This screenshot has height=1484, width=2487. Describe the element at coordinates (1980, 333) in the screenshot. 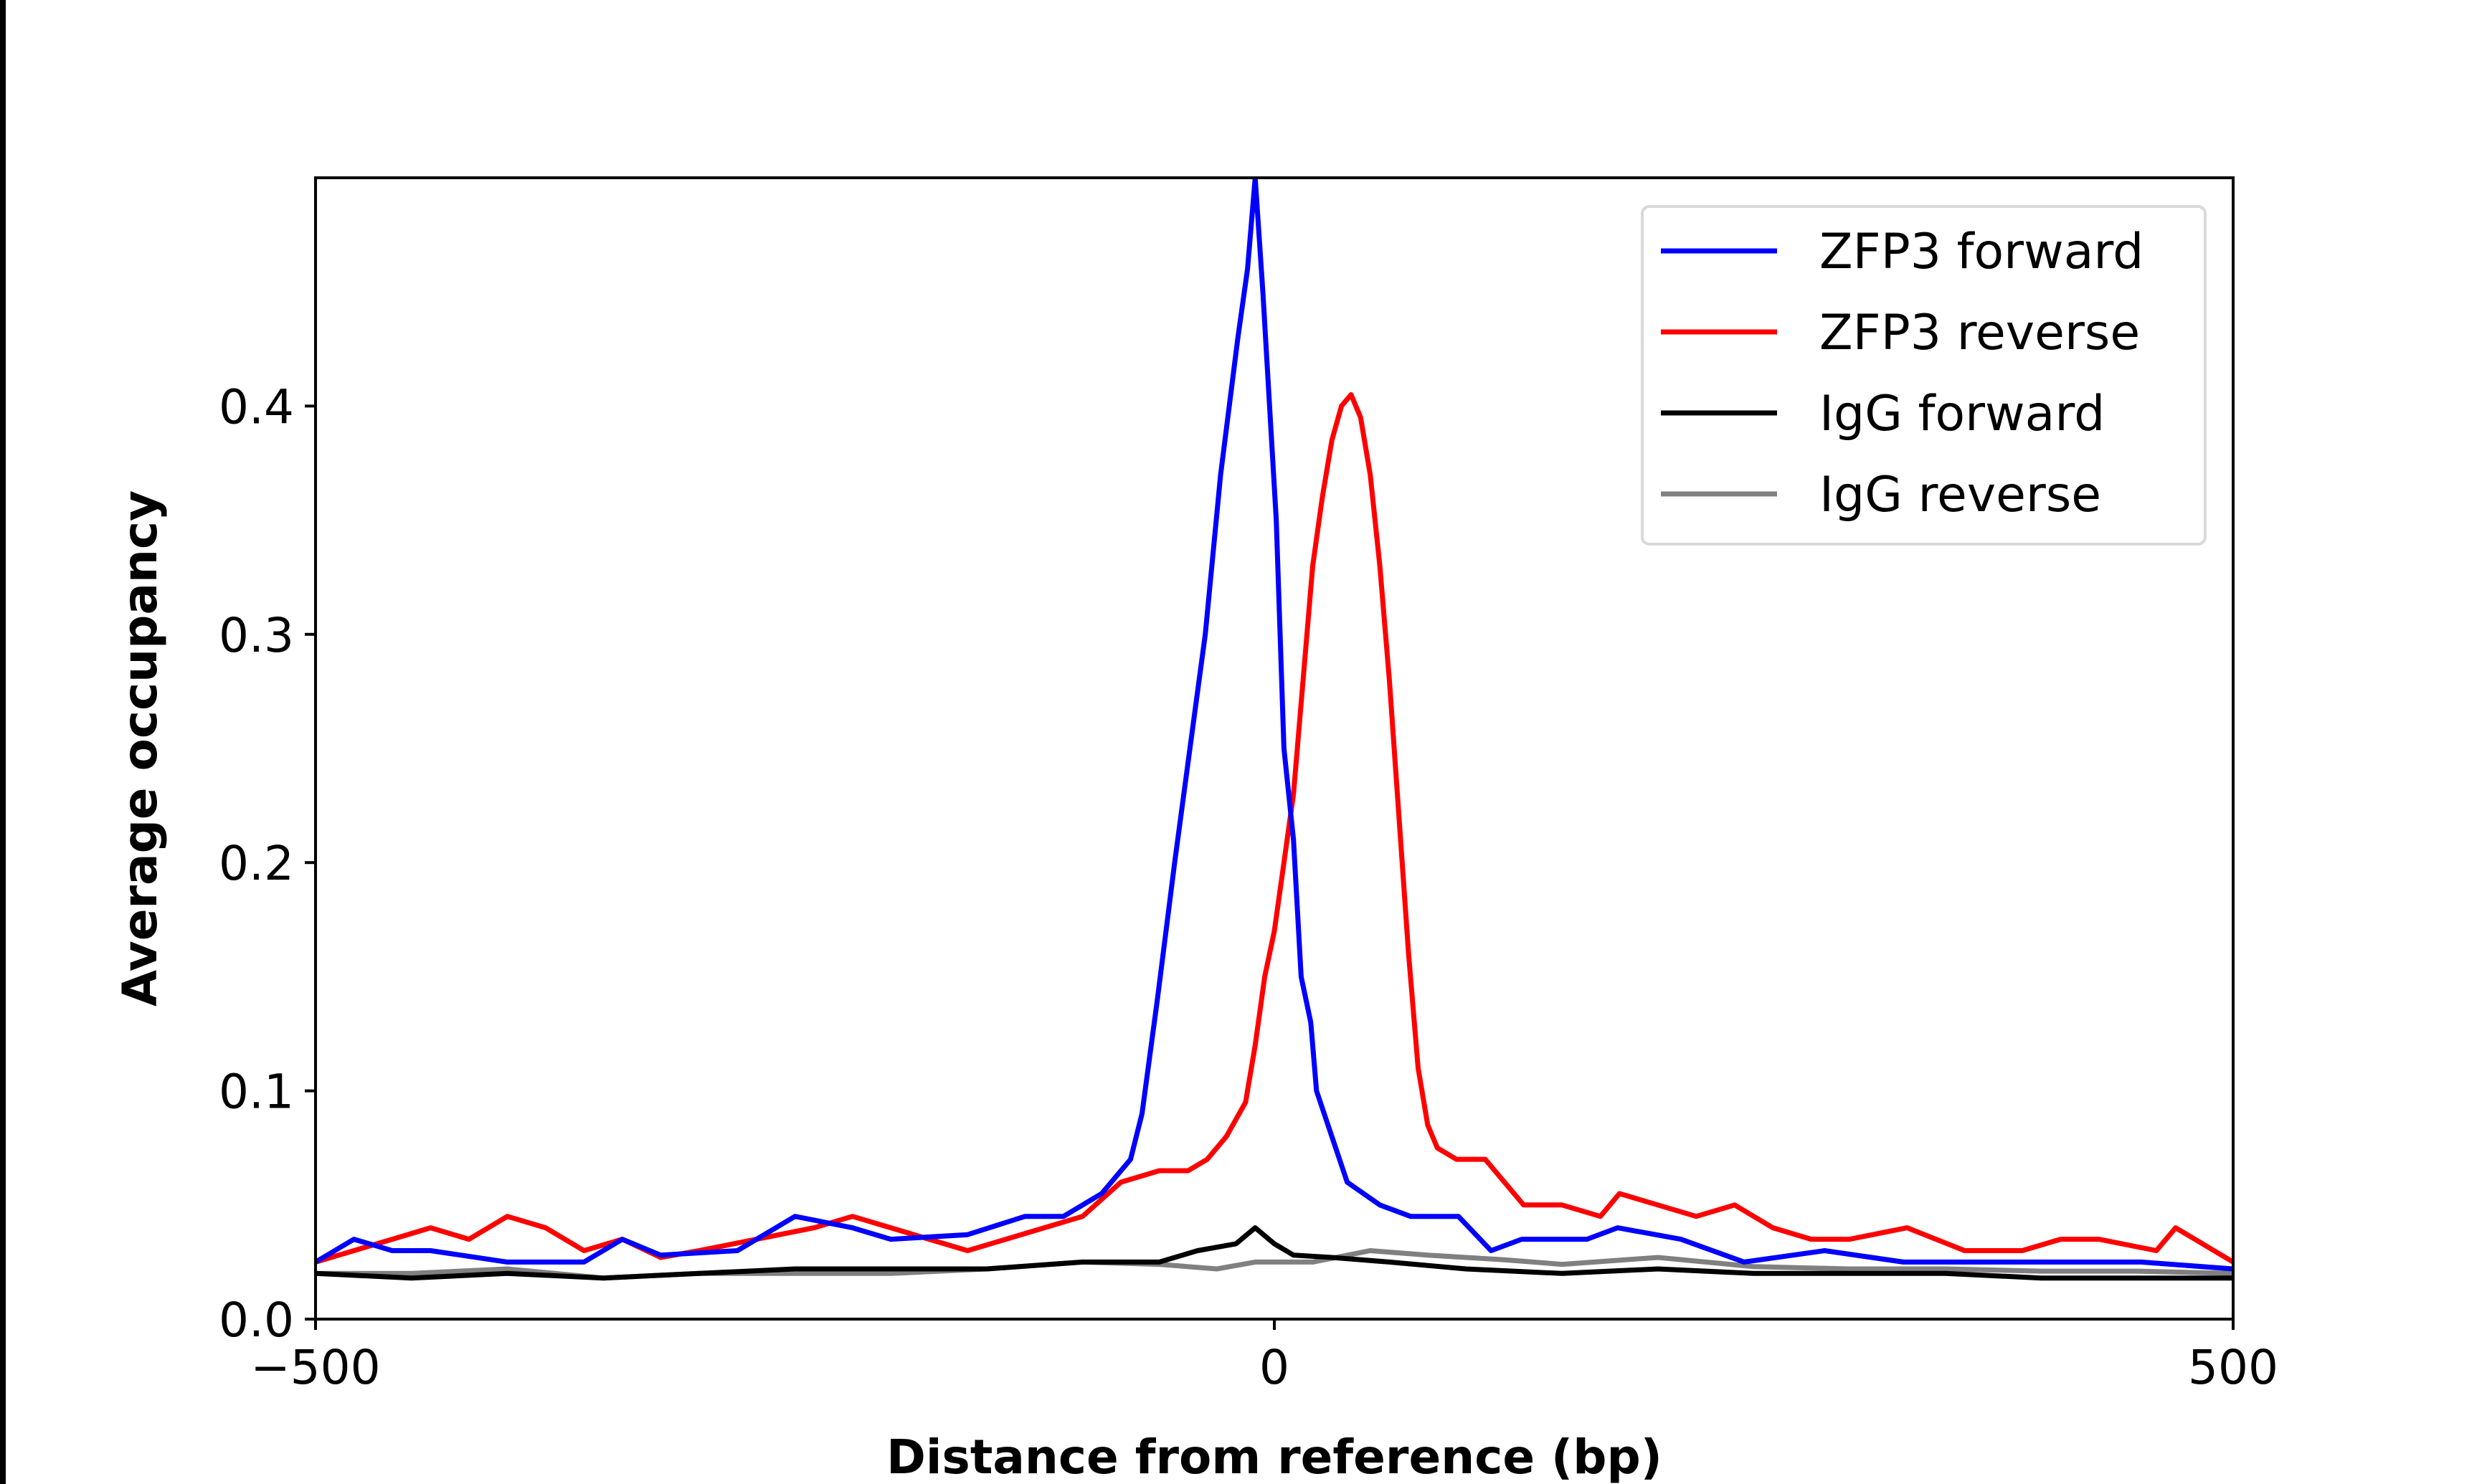

I see `legend-label: ZFP3 reverse` at that location.